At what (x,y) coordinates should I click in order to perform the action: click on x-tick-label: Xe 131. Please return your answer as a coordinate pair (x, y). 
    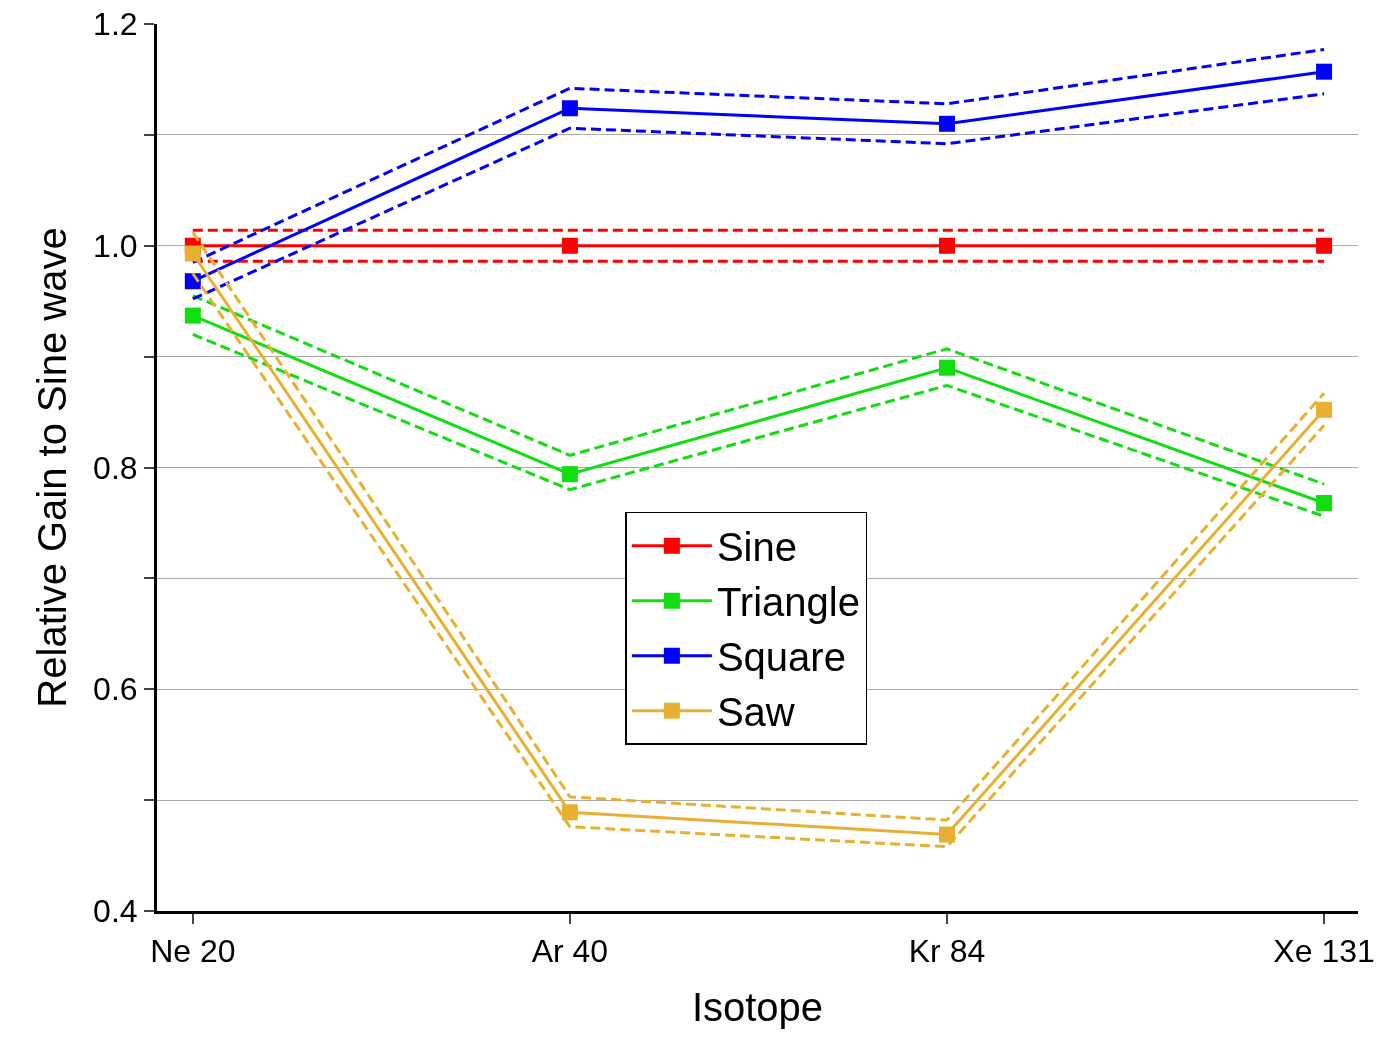
    Looking at the image, I should click on (1324, 951).